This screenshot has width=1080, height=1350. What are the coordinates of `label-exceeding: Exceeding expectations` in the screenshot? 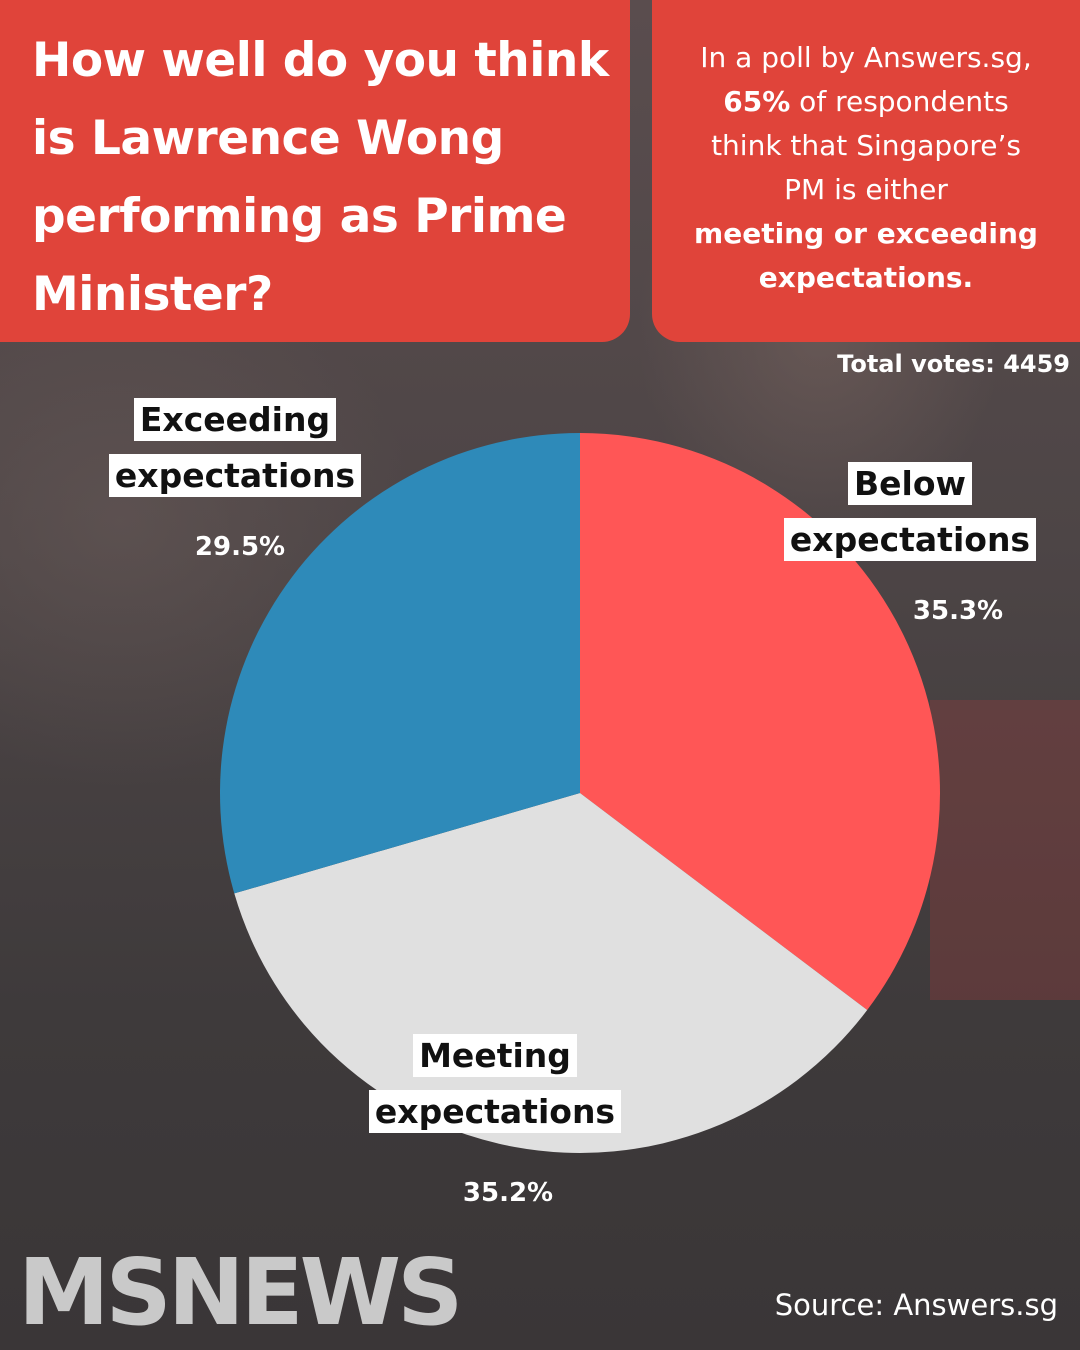 It's located at (235, 448).